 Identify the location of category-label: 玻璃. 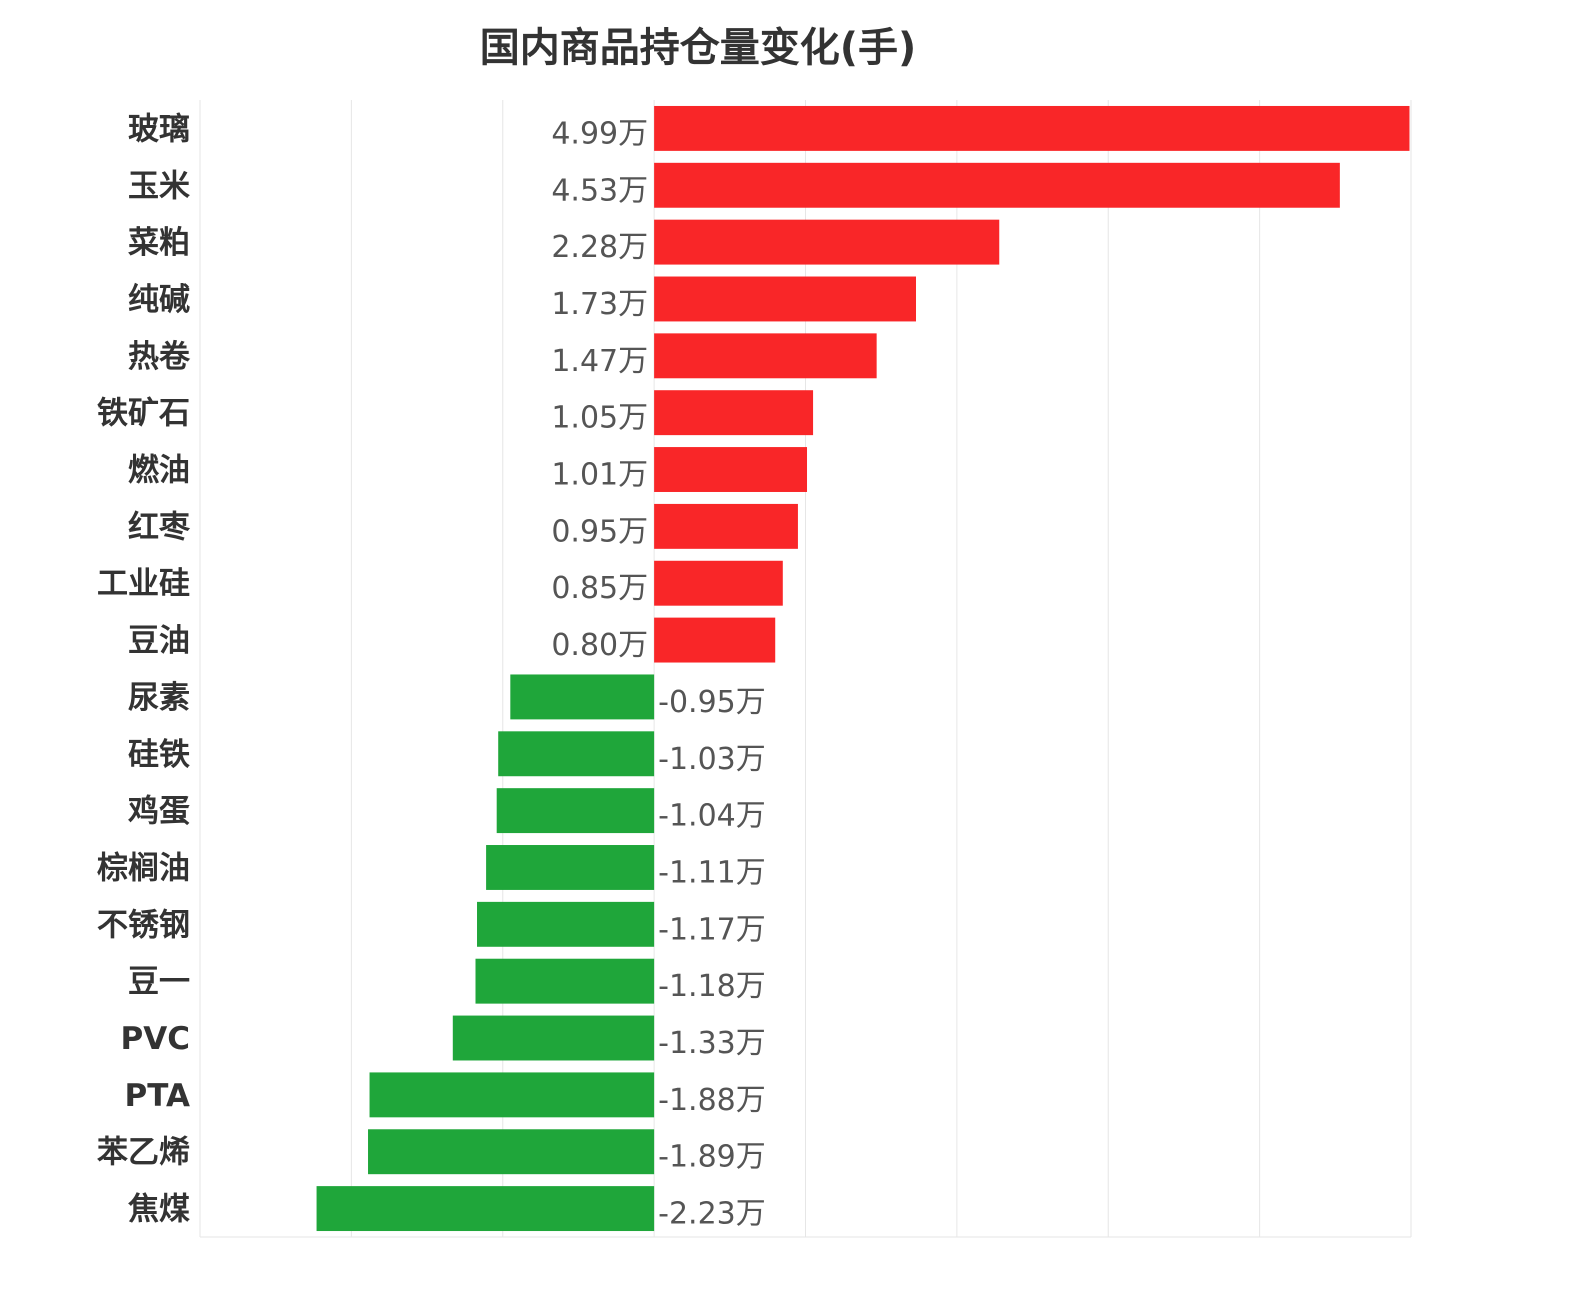
(159, 129).